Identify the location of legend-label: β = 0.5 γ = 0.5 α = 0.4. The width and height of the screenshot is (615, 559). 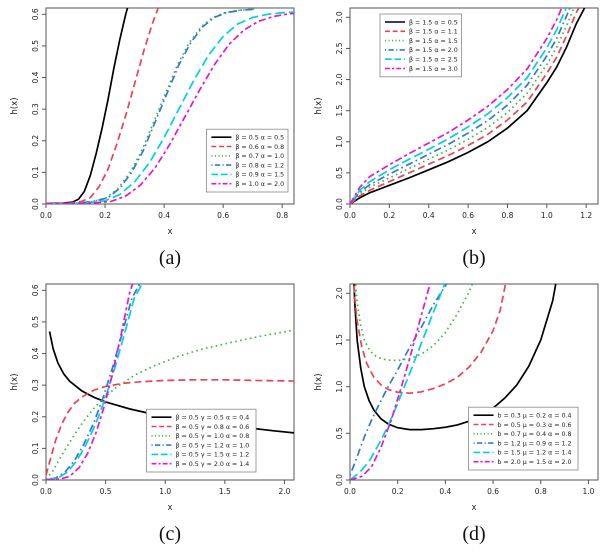
(213, 418).